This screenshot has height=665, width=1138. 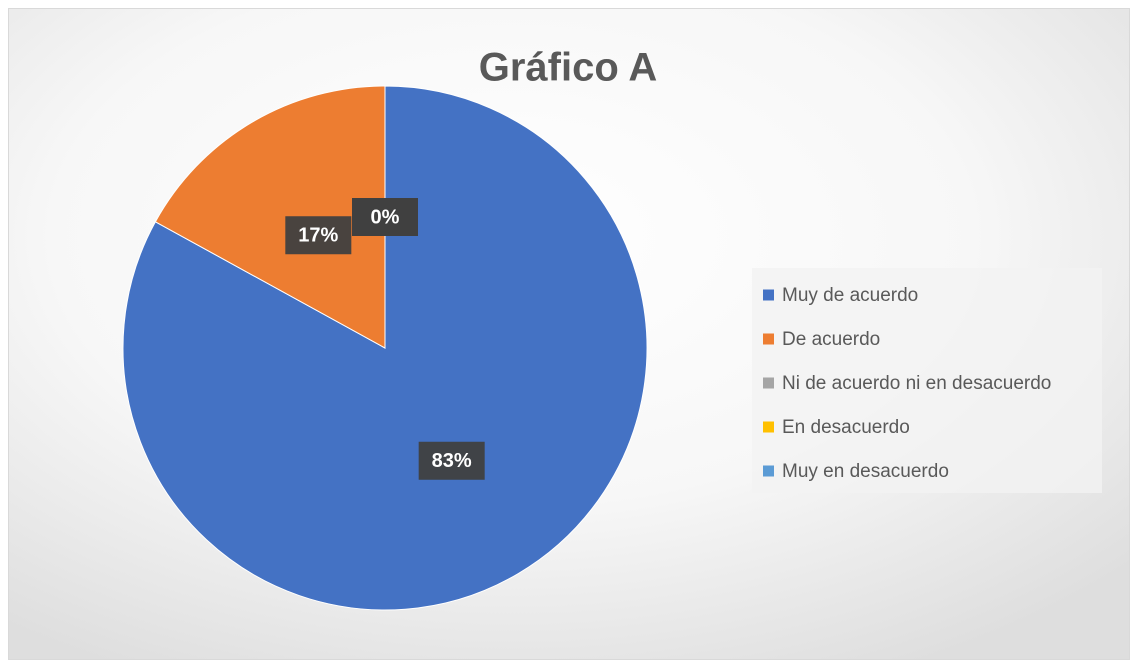 I want to click on data-label: 83%, so click(x=452, y=461).